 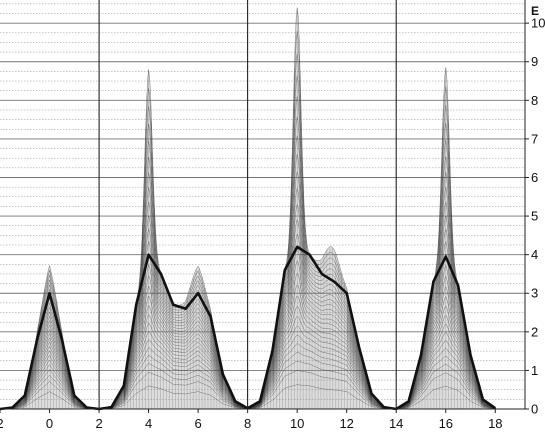 I want to click on x-tick-label: 18, so click(x=495, y=423).